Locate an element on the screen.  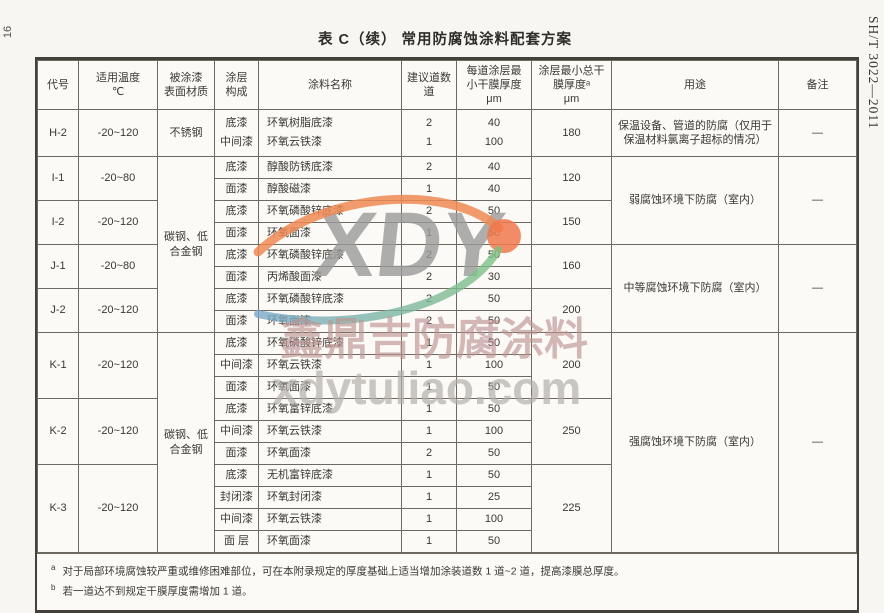
coating-cell: 环氧富锌底漆 is located at coordinates (330, 409).